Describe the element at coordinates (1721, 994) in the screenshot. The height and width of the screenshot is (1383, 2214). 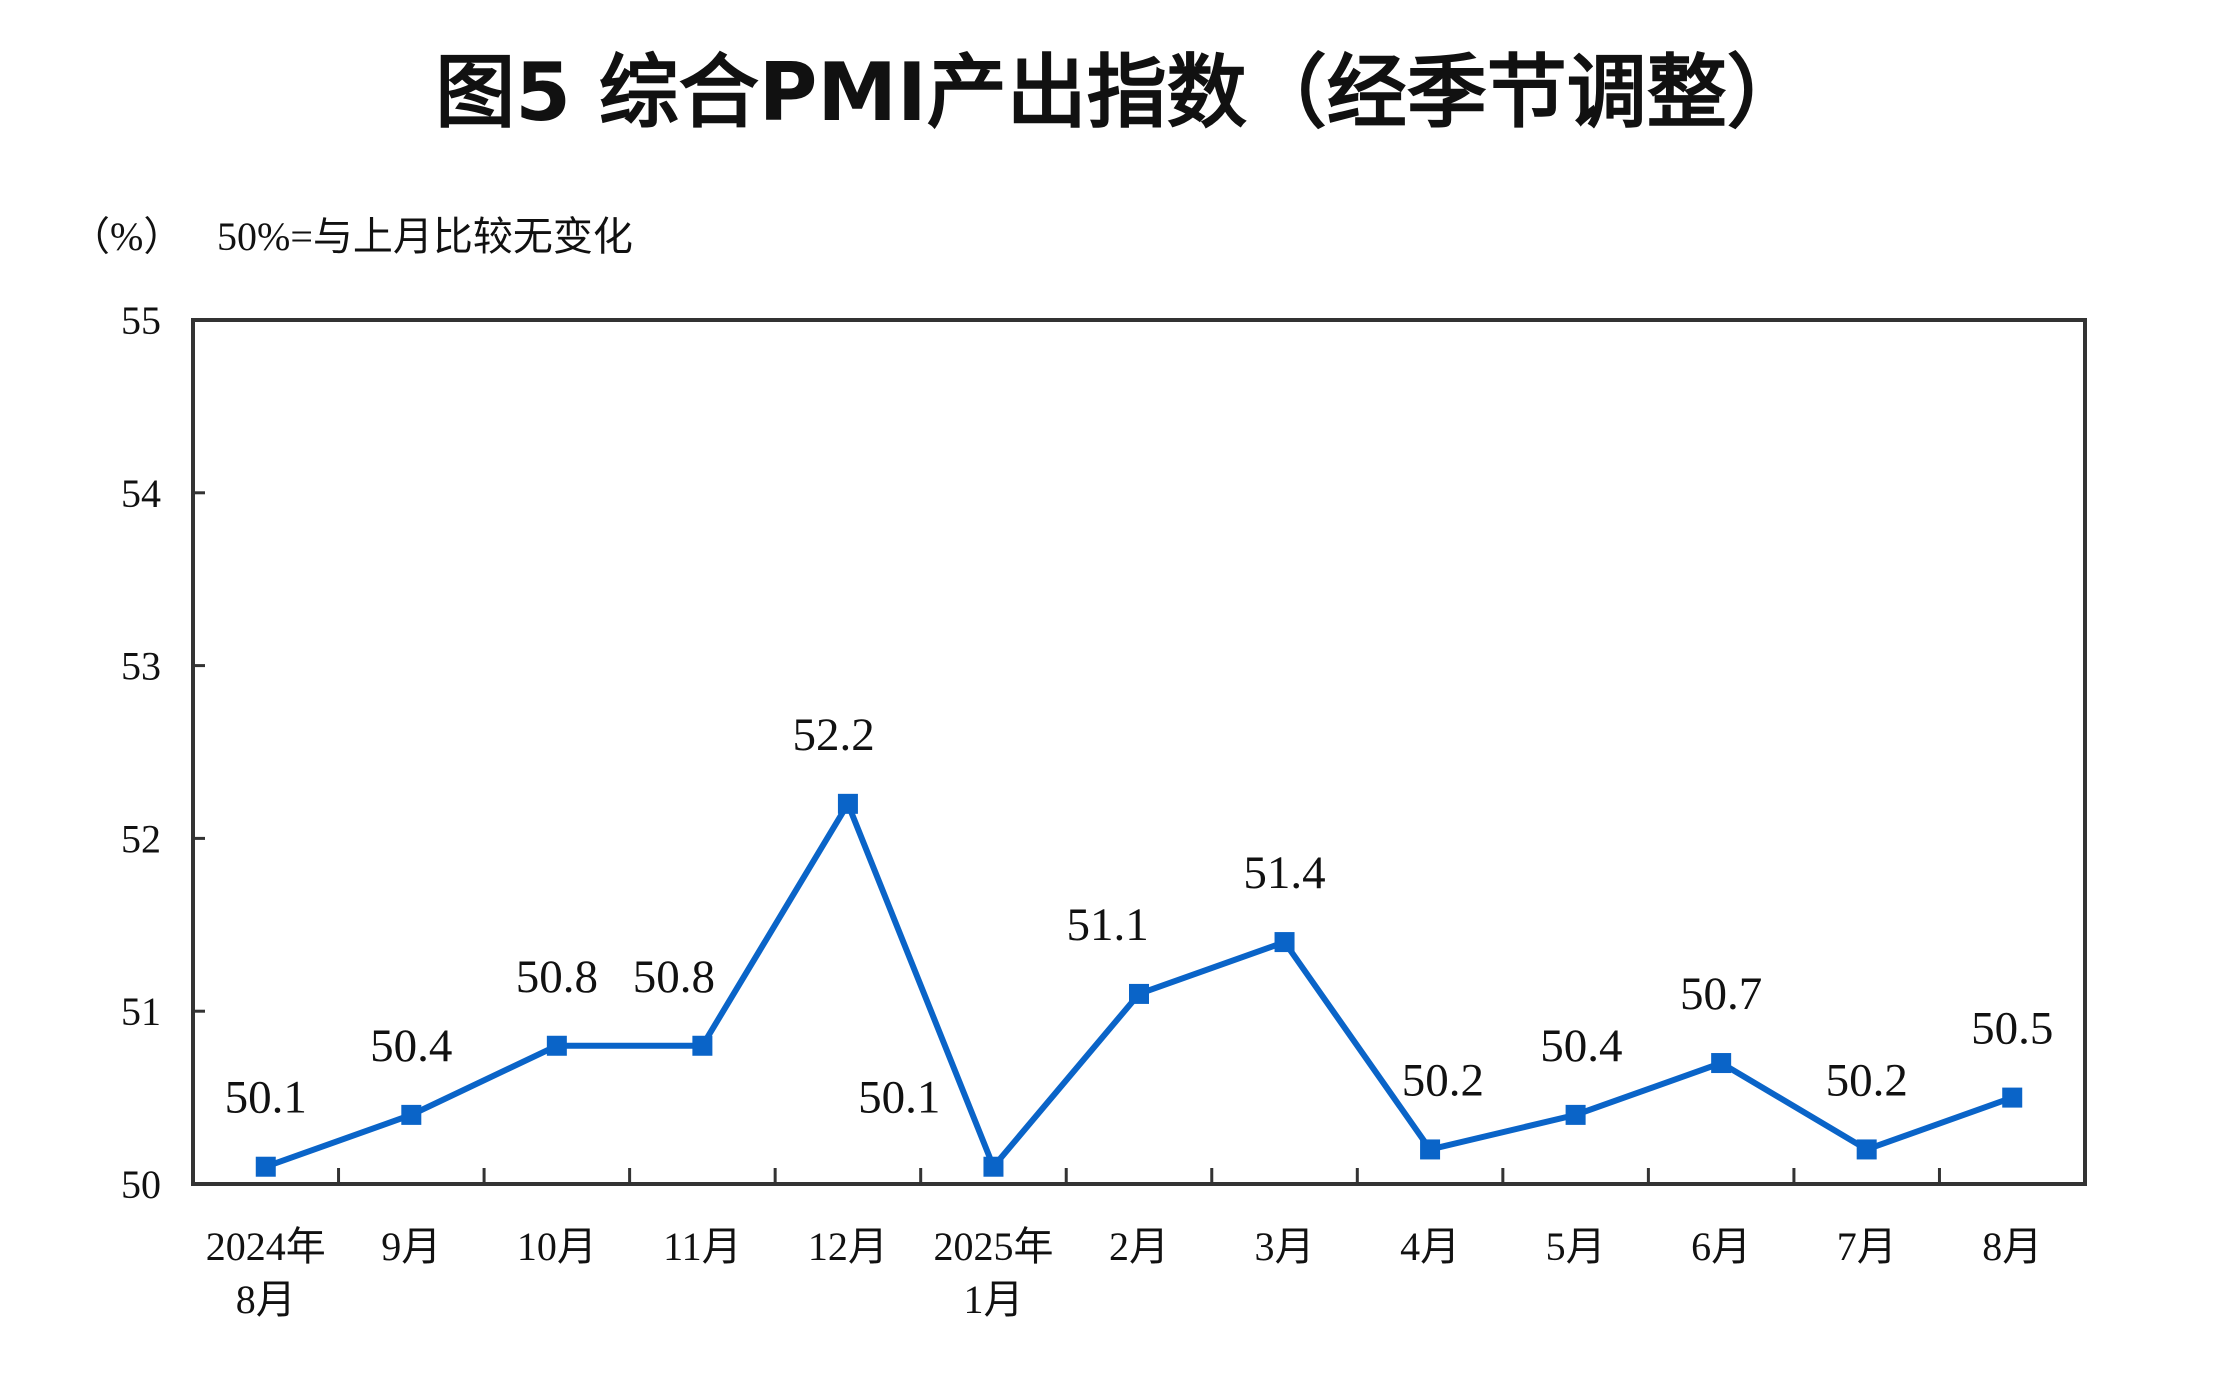
I see `data-label: 50.7` at that location.